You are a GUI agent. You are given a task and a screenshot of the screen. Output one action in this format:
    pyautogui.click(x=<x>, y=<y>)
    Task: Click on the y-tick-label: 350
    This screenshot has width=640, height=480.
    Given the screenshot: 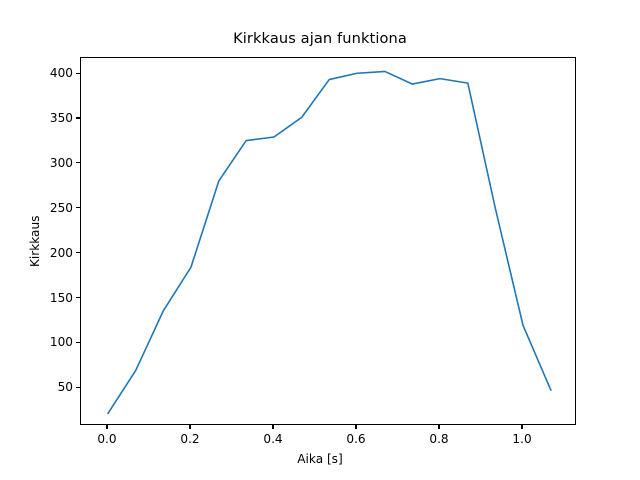 What is the action you would take?
    pyautogui.click(x=61, y=118)
    